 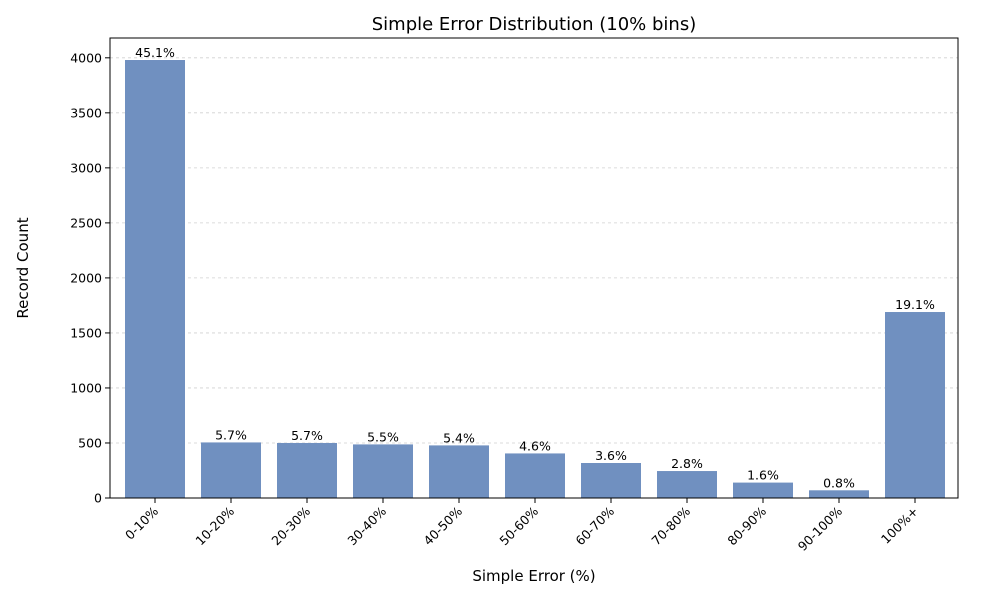 I want to click on bar-data-label: 3.6%, so click(x=611, y=455).